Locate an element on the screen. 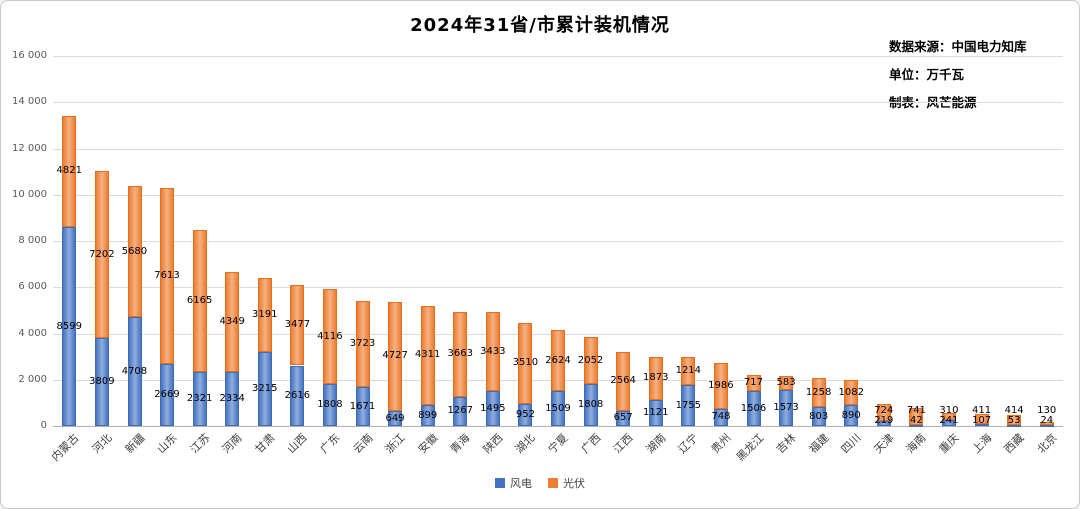 The width and height of the screenshot is (1080, 509). solar-value-label: 6165 is located at coordinates (199, 300).